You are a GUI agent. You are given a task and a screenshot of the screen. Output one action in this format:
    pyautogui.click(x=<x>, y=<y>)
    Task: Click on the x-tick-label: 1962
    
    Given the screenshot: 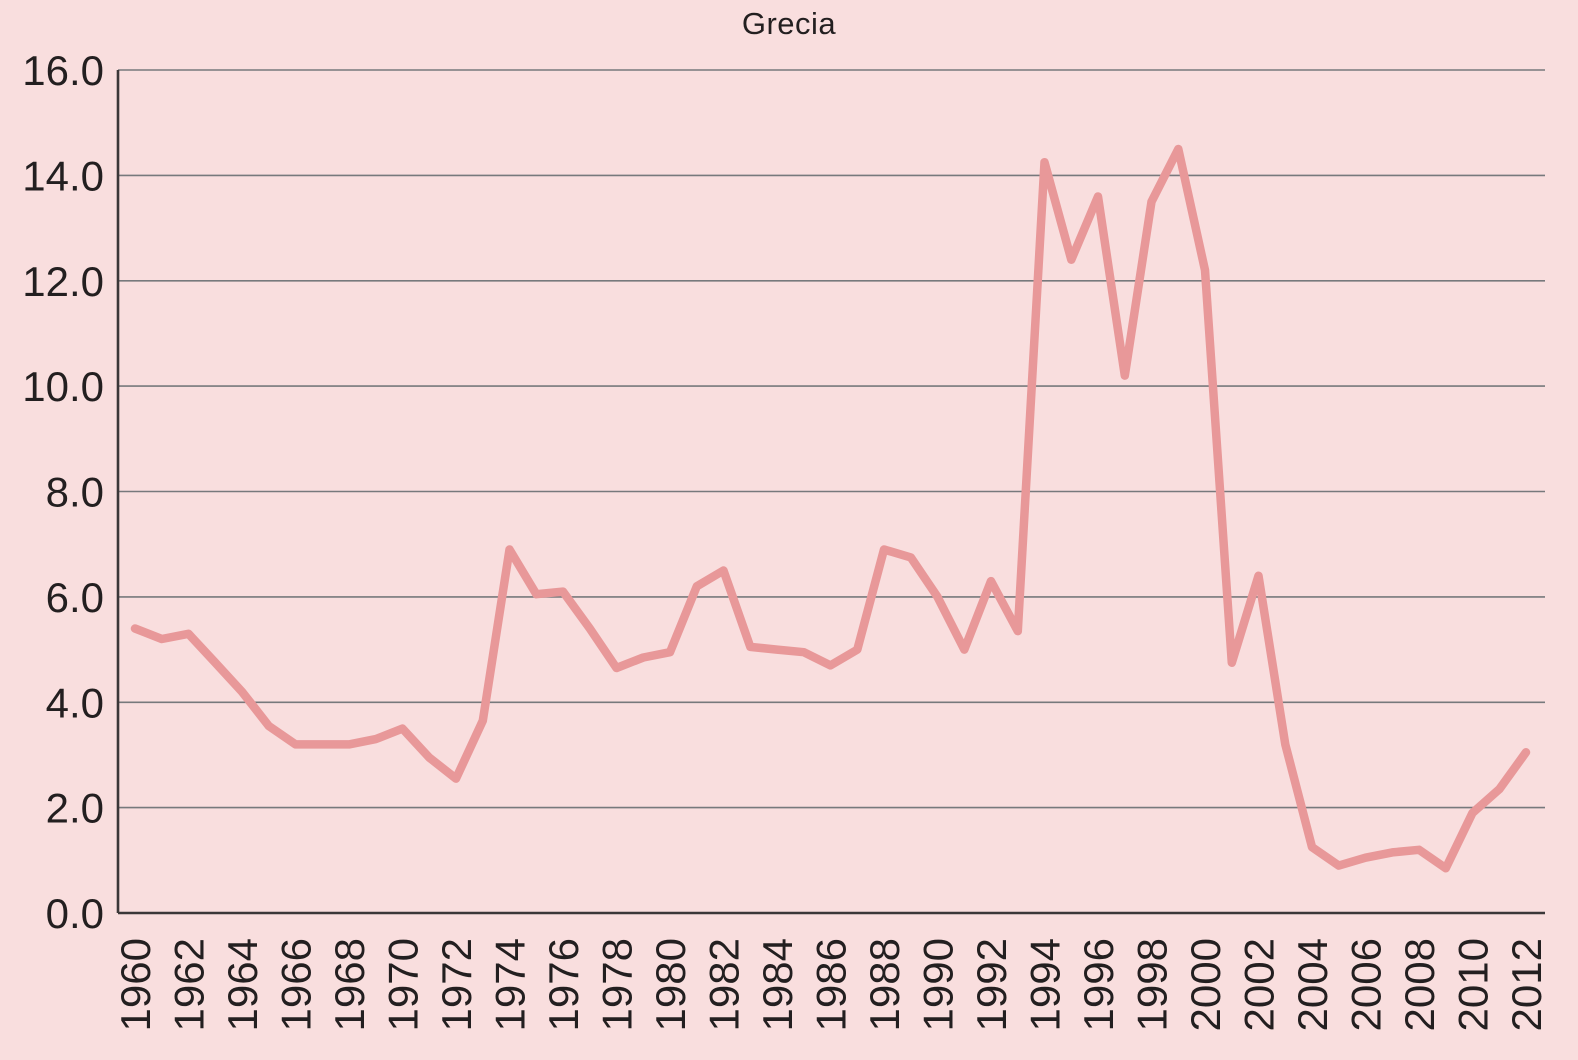 What is the action you would take?
    pyautogui.click(x=189, y=984)
    